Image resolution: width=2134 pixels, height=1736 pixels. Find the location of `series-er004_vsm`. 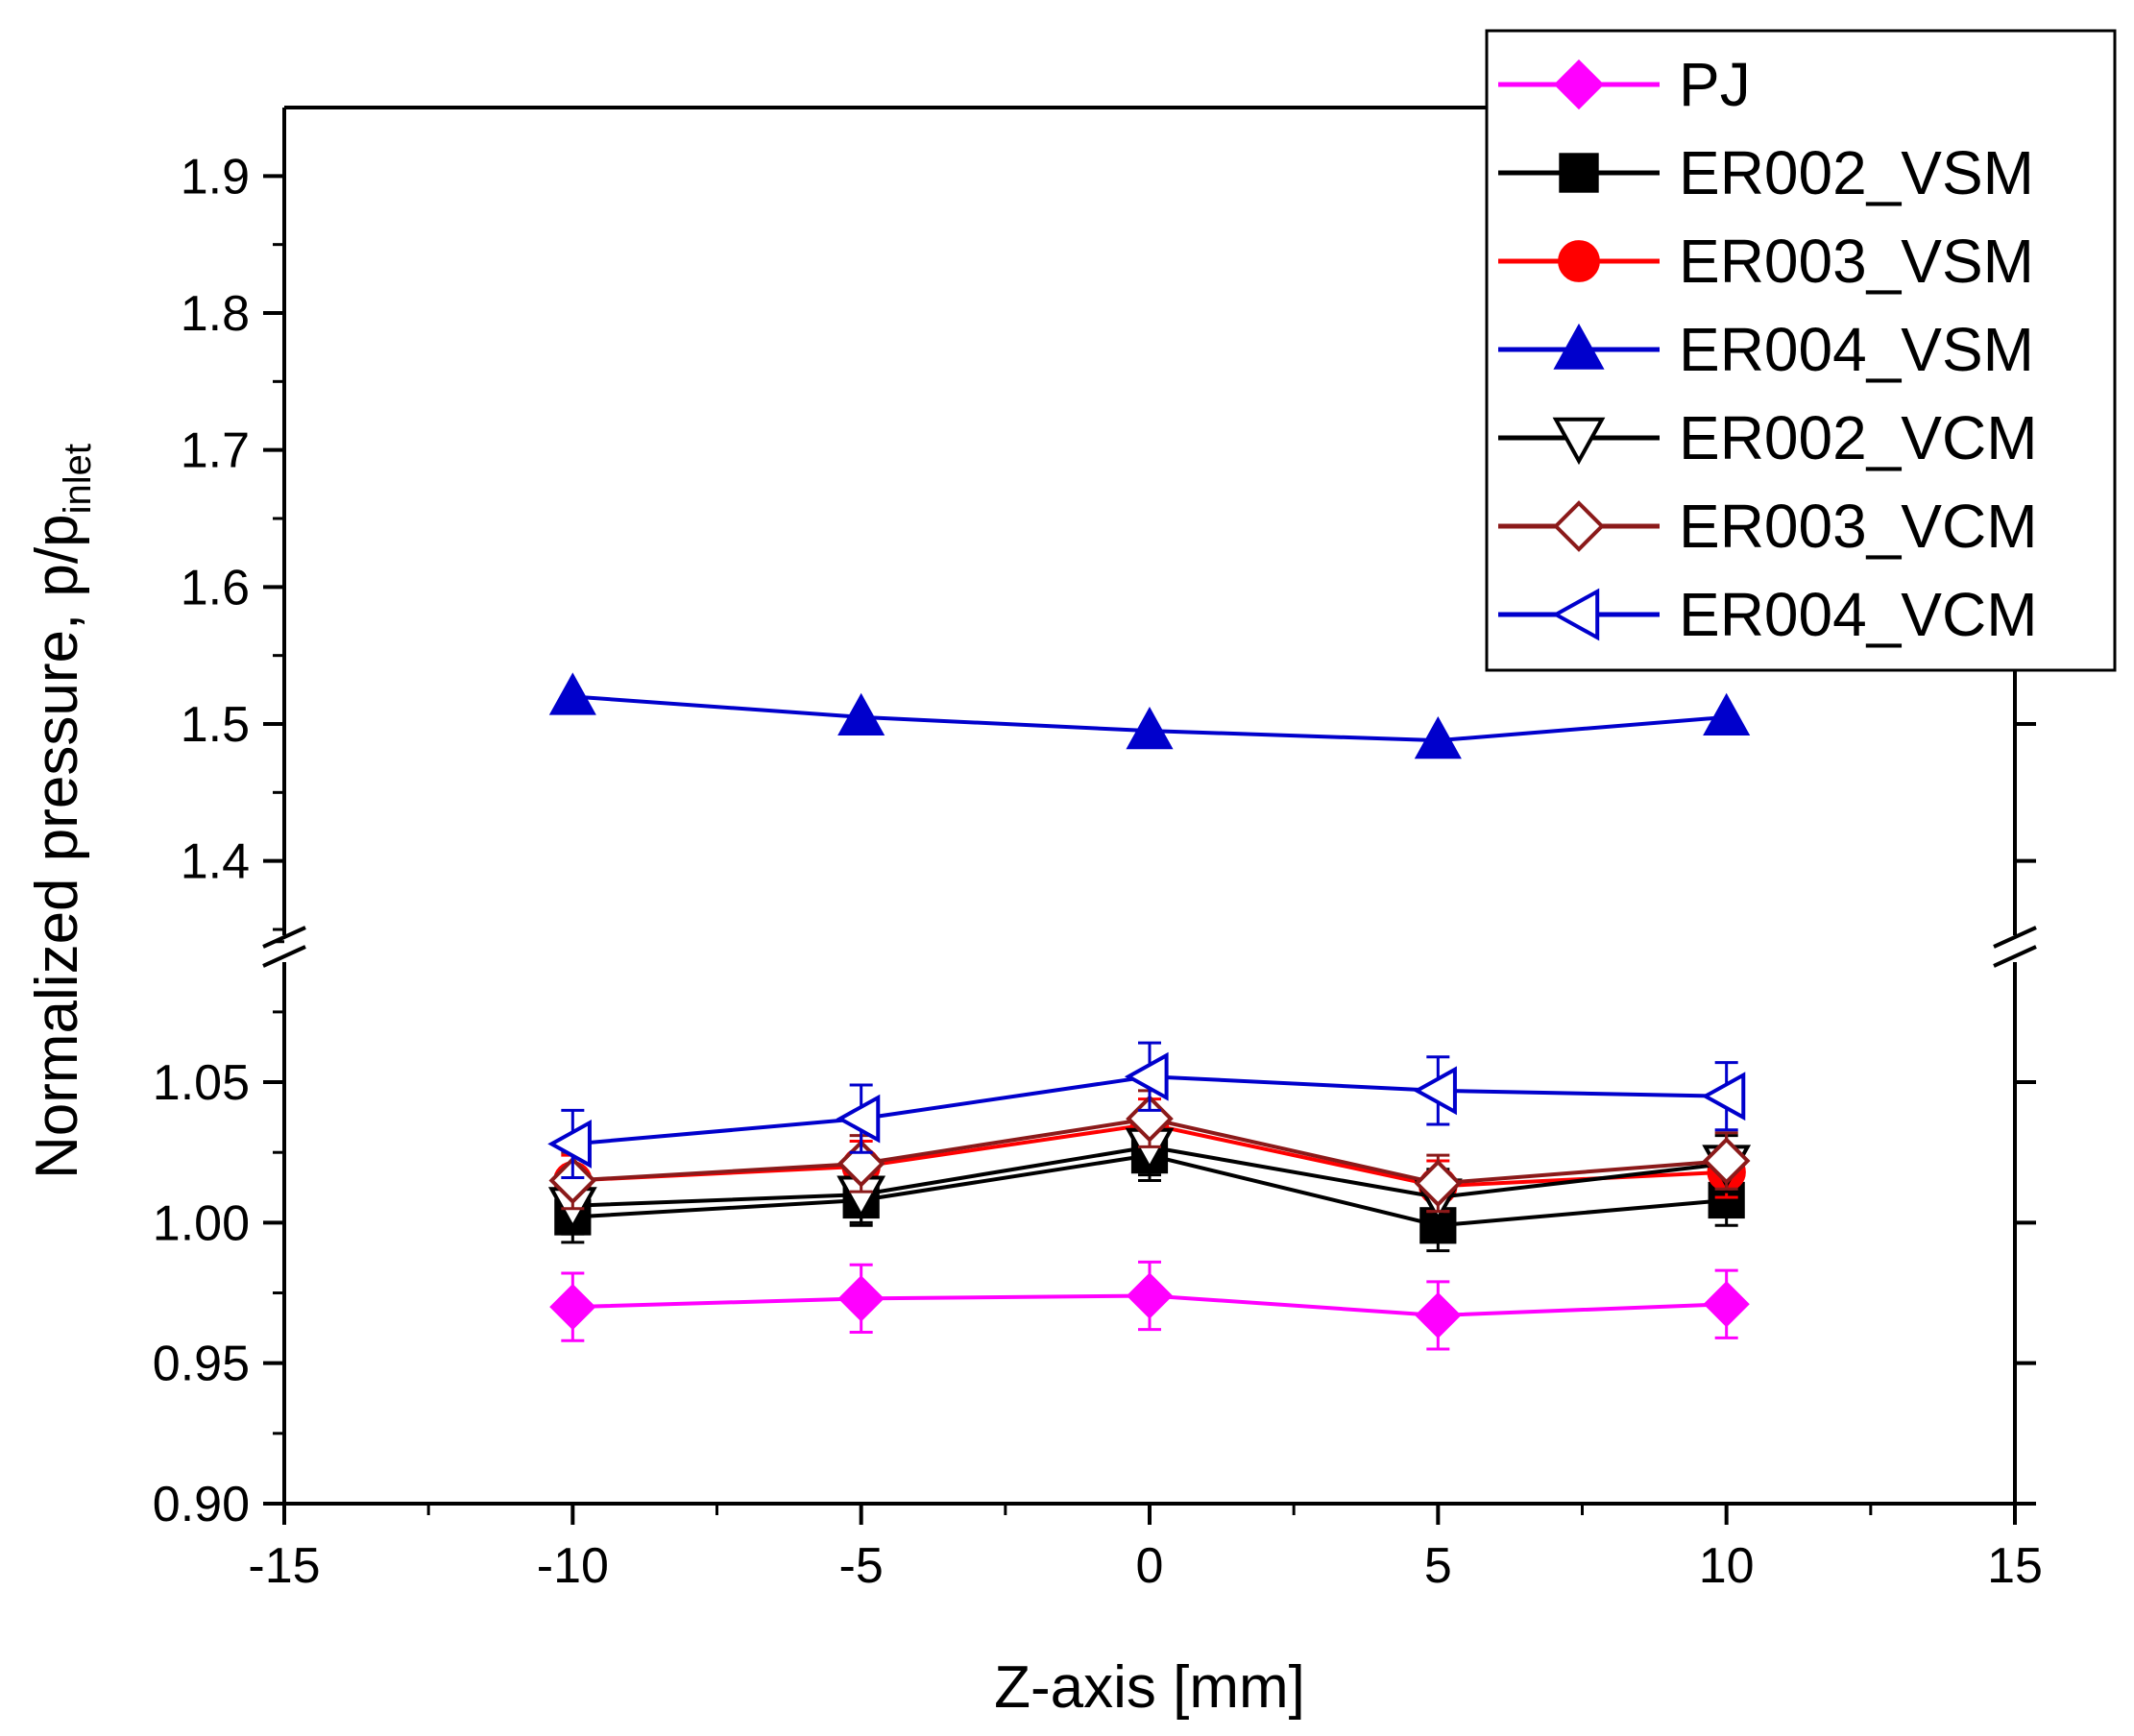

series-er004_vsm is located at coordinates (1149, 716).